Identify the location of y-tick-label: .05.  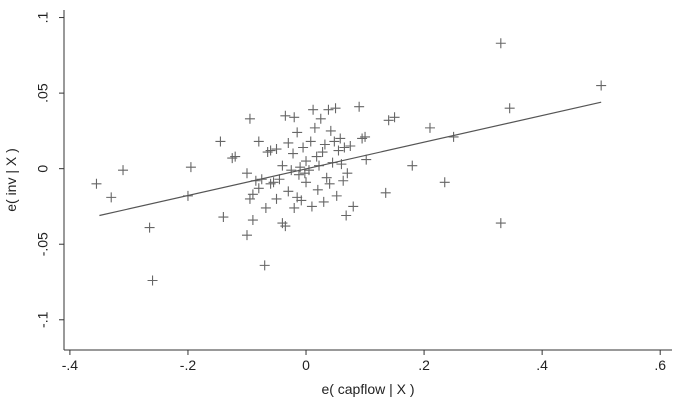
(43, 93).